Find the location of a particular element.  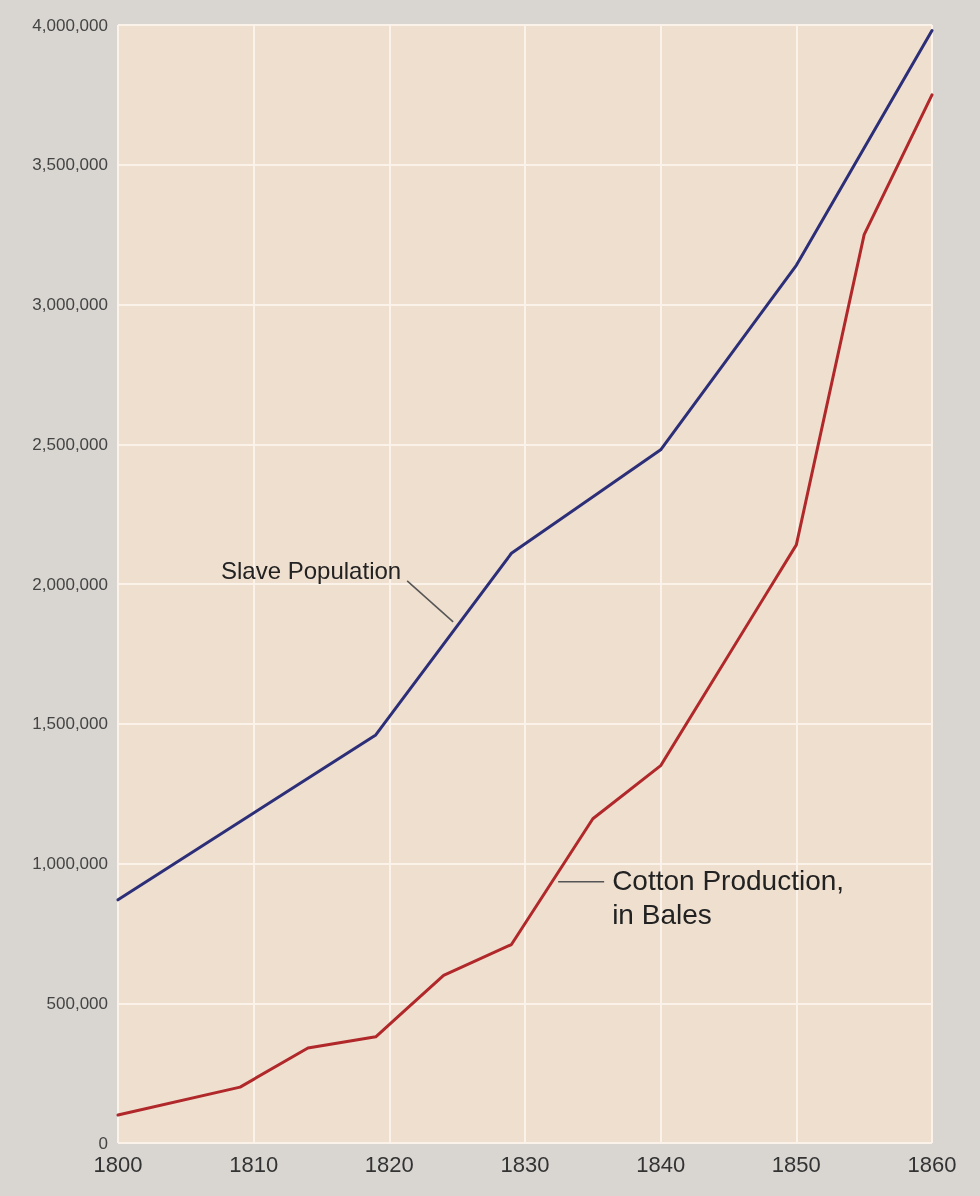

y-tick-label: 1,500,000 is located at coordinates (70, 724).